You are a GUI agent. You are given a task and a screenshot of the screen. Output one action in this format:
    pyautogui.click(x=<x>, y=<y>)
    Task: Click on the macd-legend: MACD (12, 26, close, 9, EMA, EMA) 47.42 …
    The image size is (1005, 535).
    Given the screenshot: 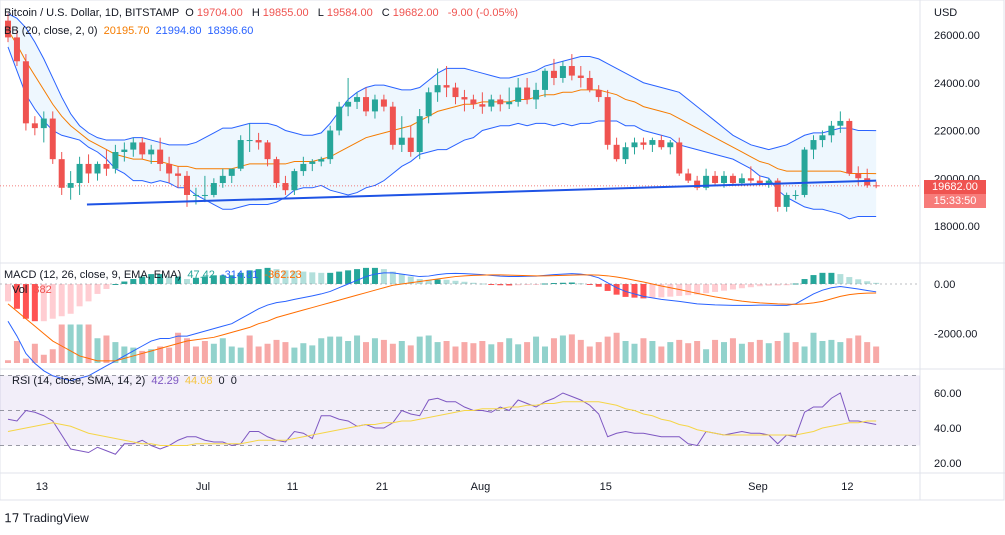 What is the action you would take?
    pyautogui.click(x=154, y=275)
    